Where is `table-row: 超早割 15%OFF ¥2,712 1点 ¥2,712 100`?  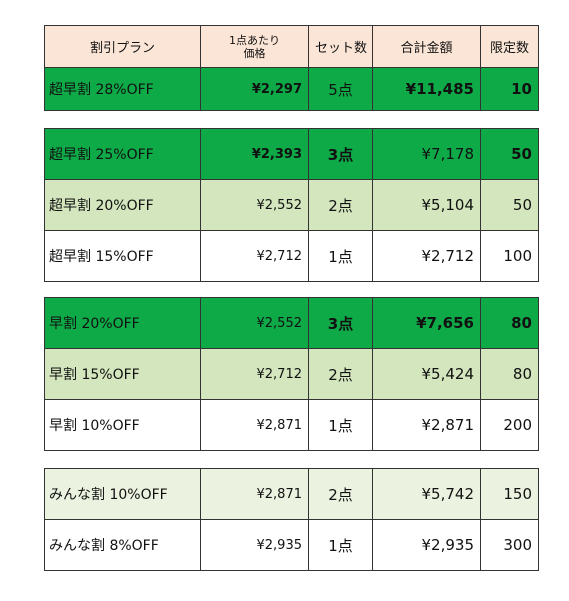 table-row: 超早割 15%OFF ¥2,712 1点 ¥2,712 100 is located at coordinates (291, 256).